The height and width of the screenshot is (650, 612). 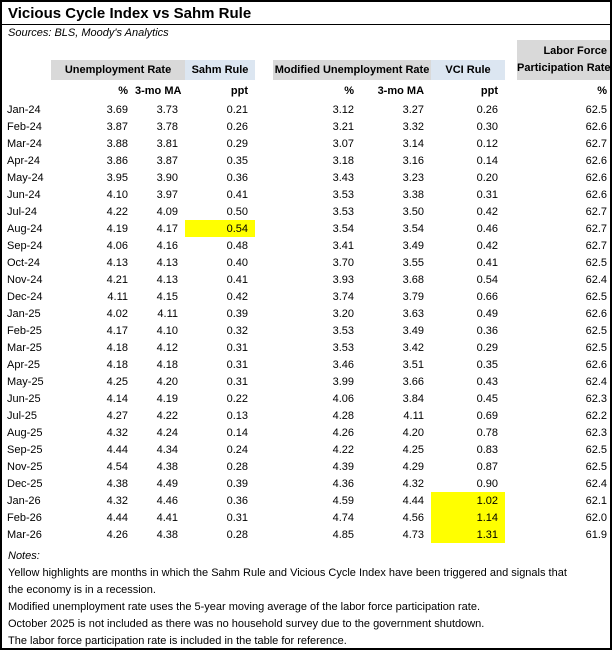 What do you see at coordinates (117, 160) in the screenshot?
I see `cell-unemployment-rate: 3.86` at bounding box center [117, 160].